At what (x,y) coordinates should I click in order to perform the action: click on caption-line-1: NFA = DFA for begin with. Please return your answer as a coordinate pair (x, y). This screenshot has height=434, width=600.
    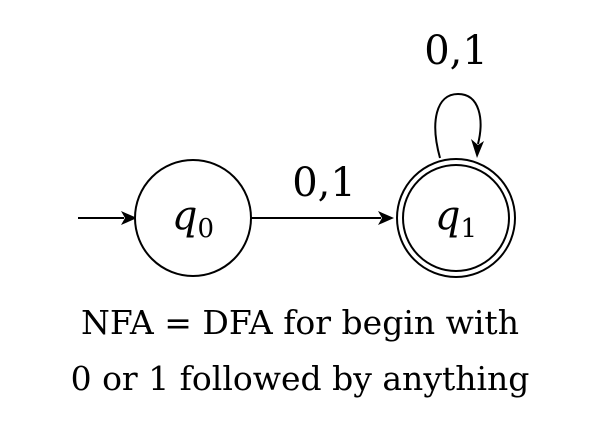
    Looking at the image, I should click on (300, 322).